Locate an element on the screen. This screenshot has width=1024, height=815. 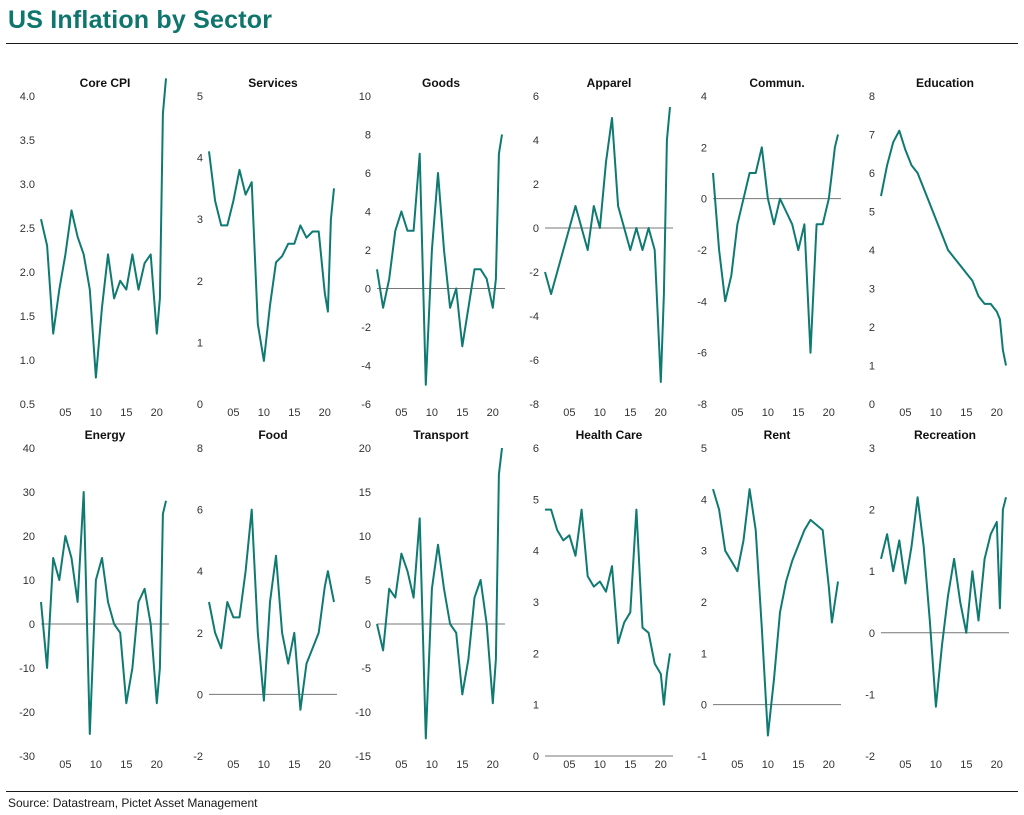
y-tick-label: 1.5 is located at coordinates (27, 317).